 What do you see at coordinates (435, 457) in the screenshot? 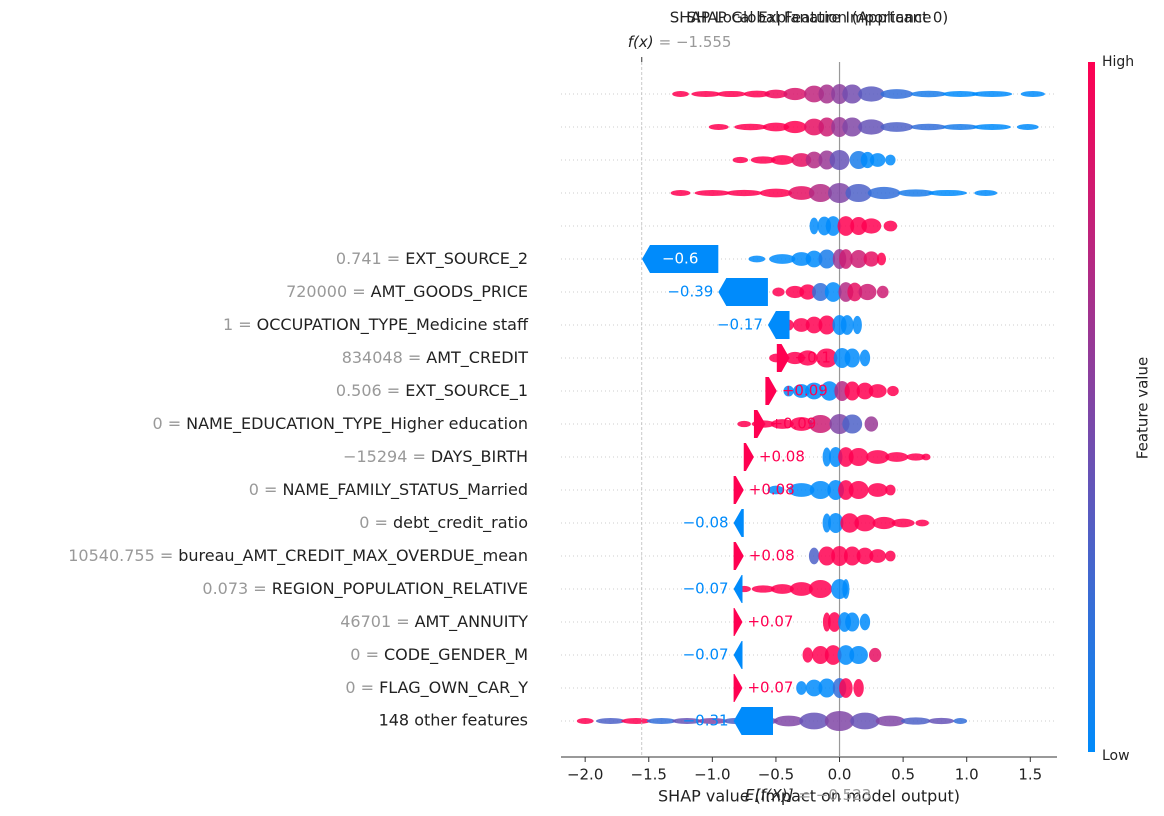
I see `feature-label: −15294 = DAYS_BIRTH` at bounding box center [435, 457].